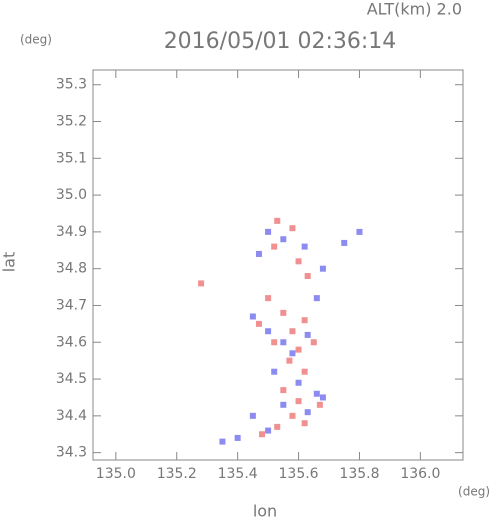  I want to click on y-axis-label: lat, so click(9, 262).